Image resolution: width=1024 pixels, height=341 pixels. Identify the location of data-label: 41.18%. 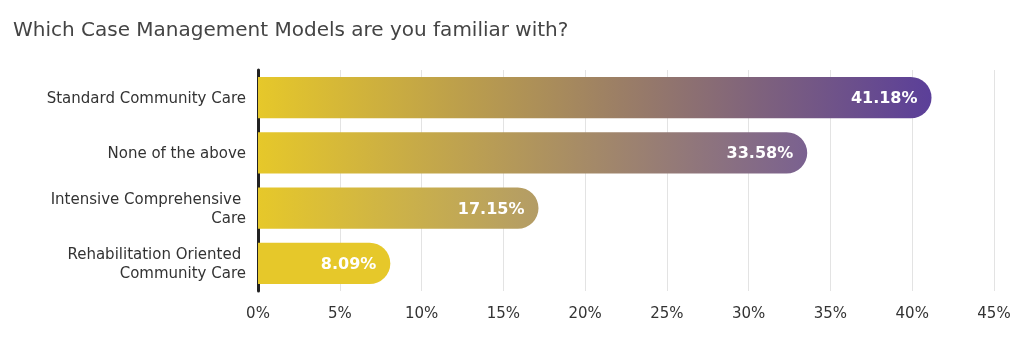
(884, 98).